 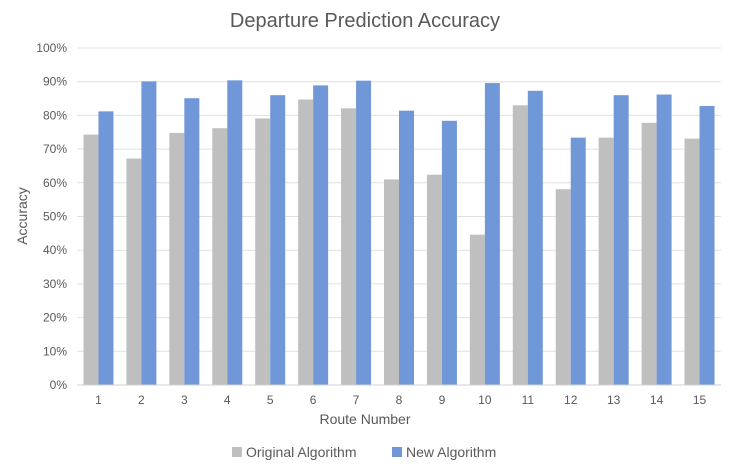 What do you see at coordinates (700, 400) in the screenshot?
I see `x-tick-label: 15` at bounding box center [700, 400].